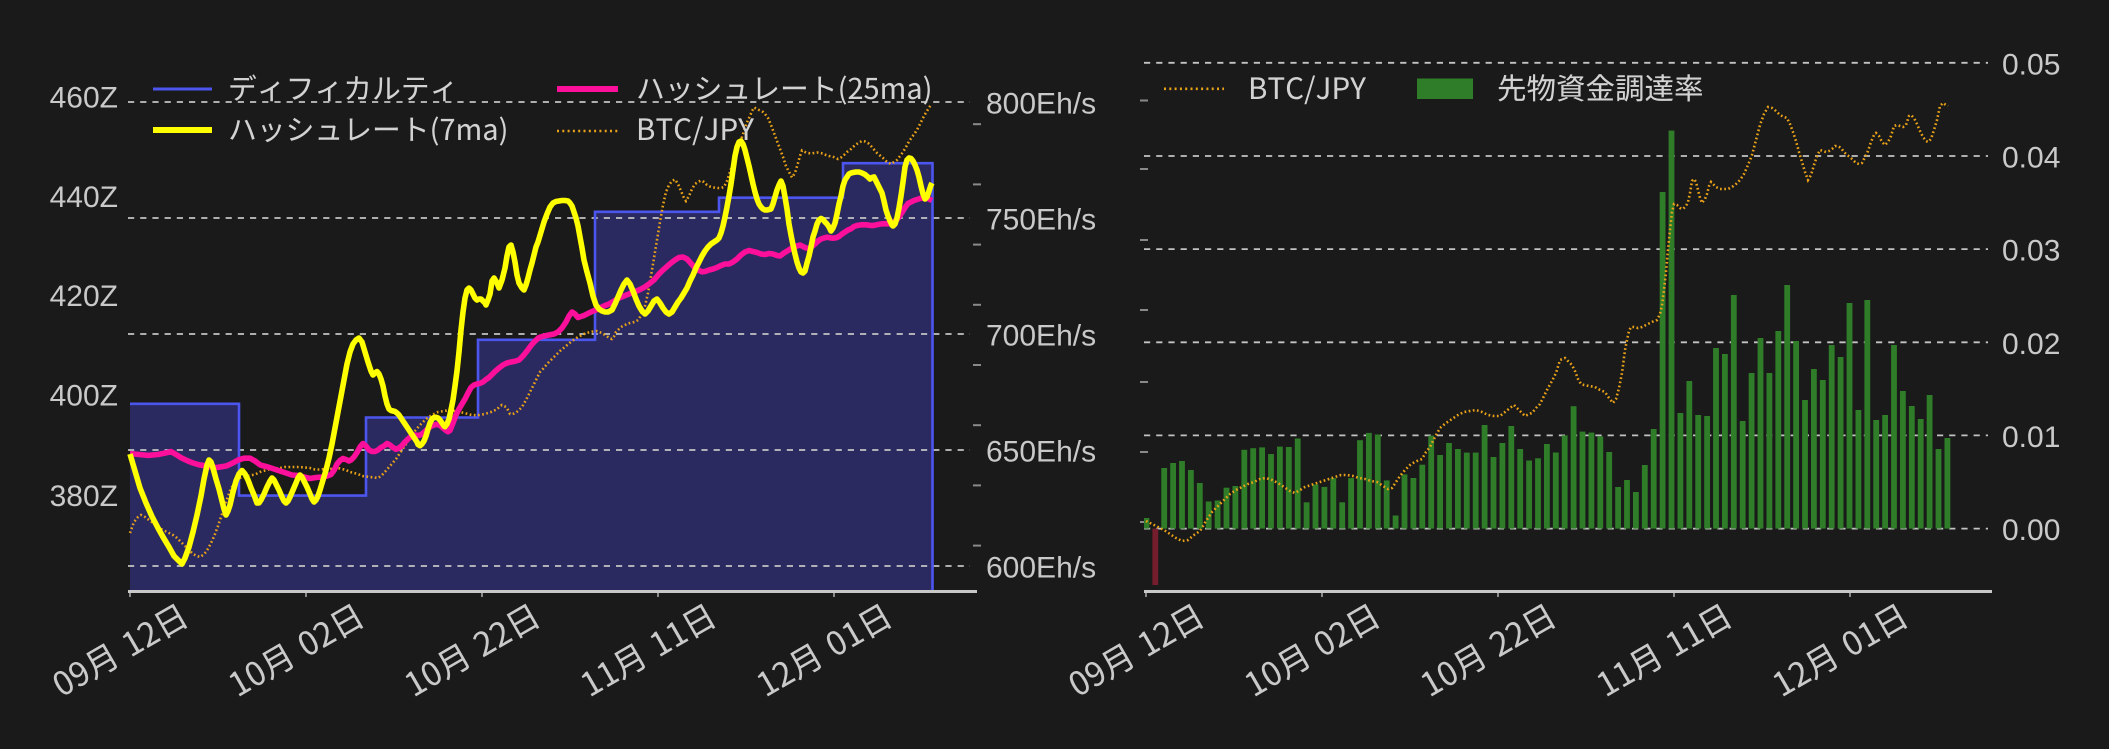 This screenshot has width=2109, height=749. What do you see at coordinates (1041, 336) in the screenshot?
I see `svg-text: 700Eh/s` at bounding box center [1041, 336].